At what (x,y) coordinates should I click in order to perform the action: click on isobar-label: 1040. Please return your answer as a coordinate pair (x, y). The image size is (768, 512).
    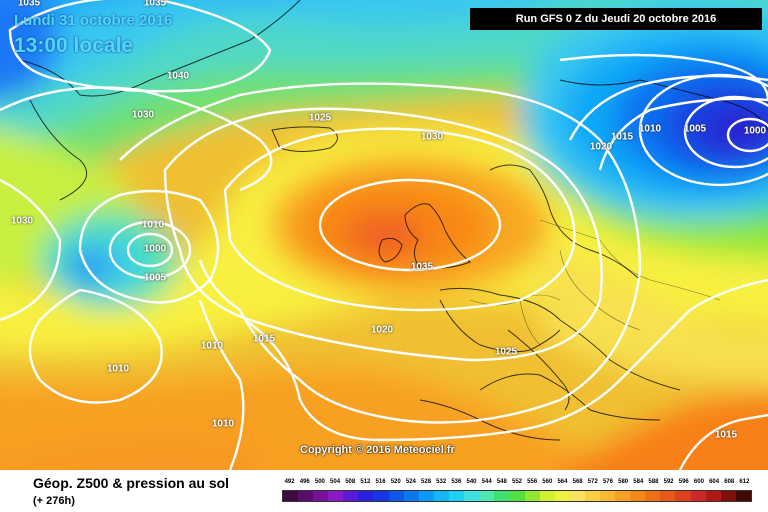
    Looking at the image, I should click on (178, 76).